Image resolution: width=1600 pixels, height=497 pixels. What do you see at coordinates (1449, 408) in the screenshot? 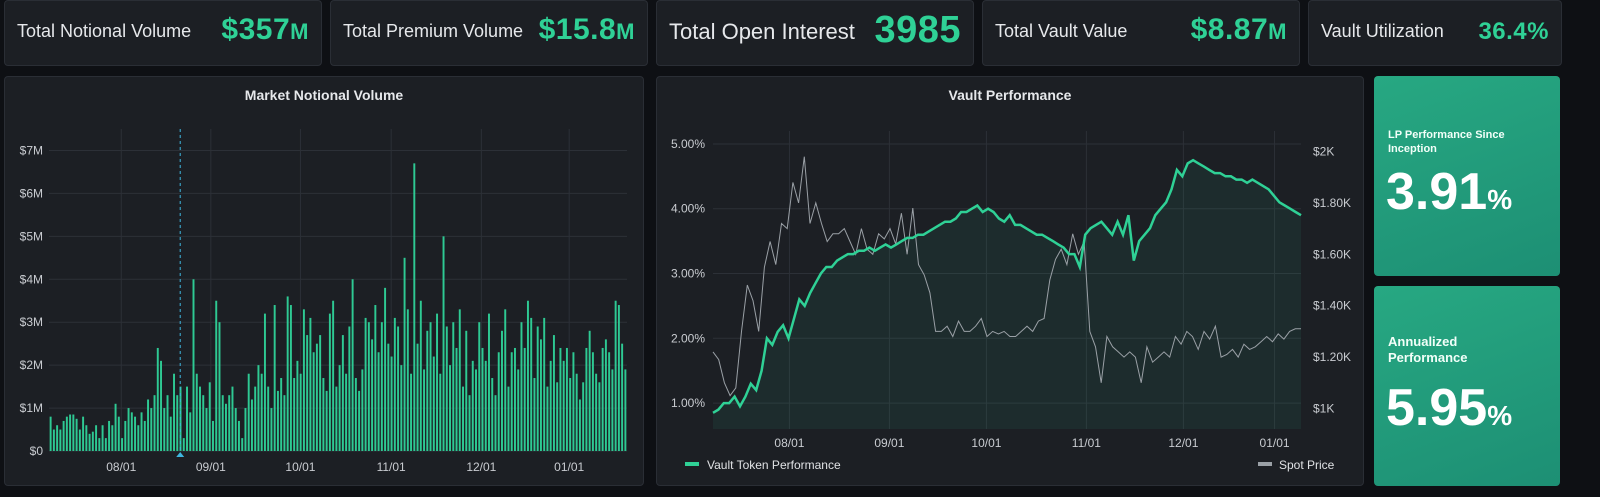
I see `annualized-performance-value: 5.95%` at bounding box center [1449, 408].